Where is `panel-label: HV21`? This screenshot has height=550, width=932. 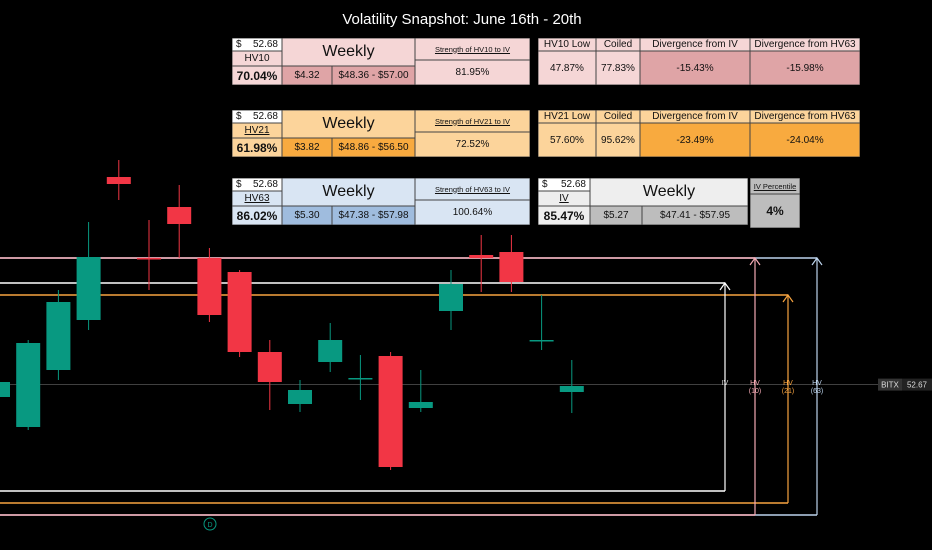 panel-label: HV21 is located at coordinates (257, 130).